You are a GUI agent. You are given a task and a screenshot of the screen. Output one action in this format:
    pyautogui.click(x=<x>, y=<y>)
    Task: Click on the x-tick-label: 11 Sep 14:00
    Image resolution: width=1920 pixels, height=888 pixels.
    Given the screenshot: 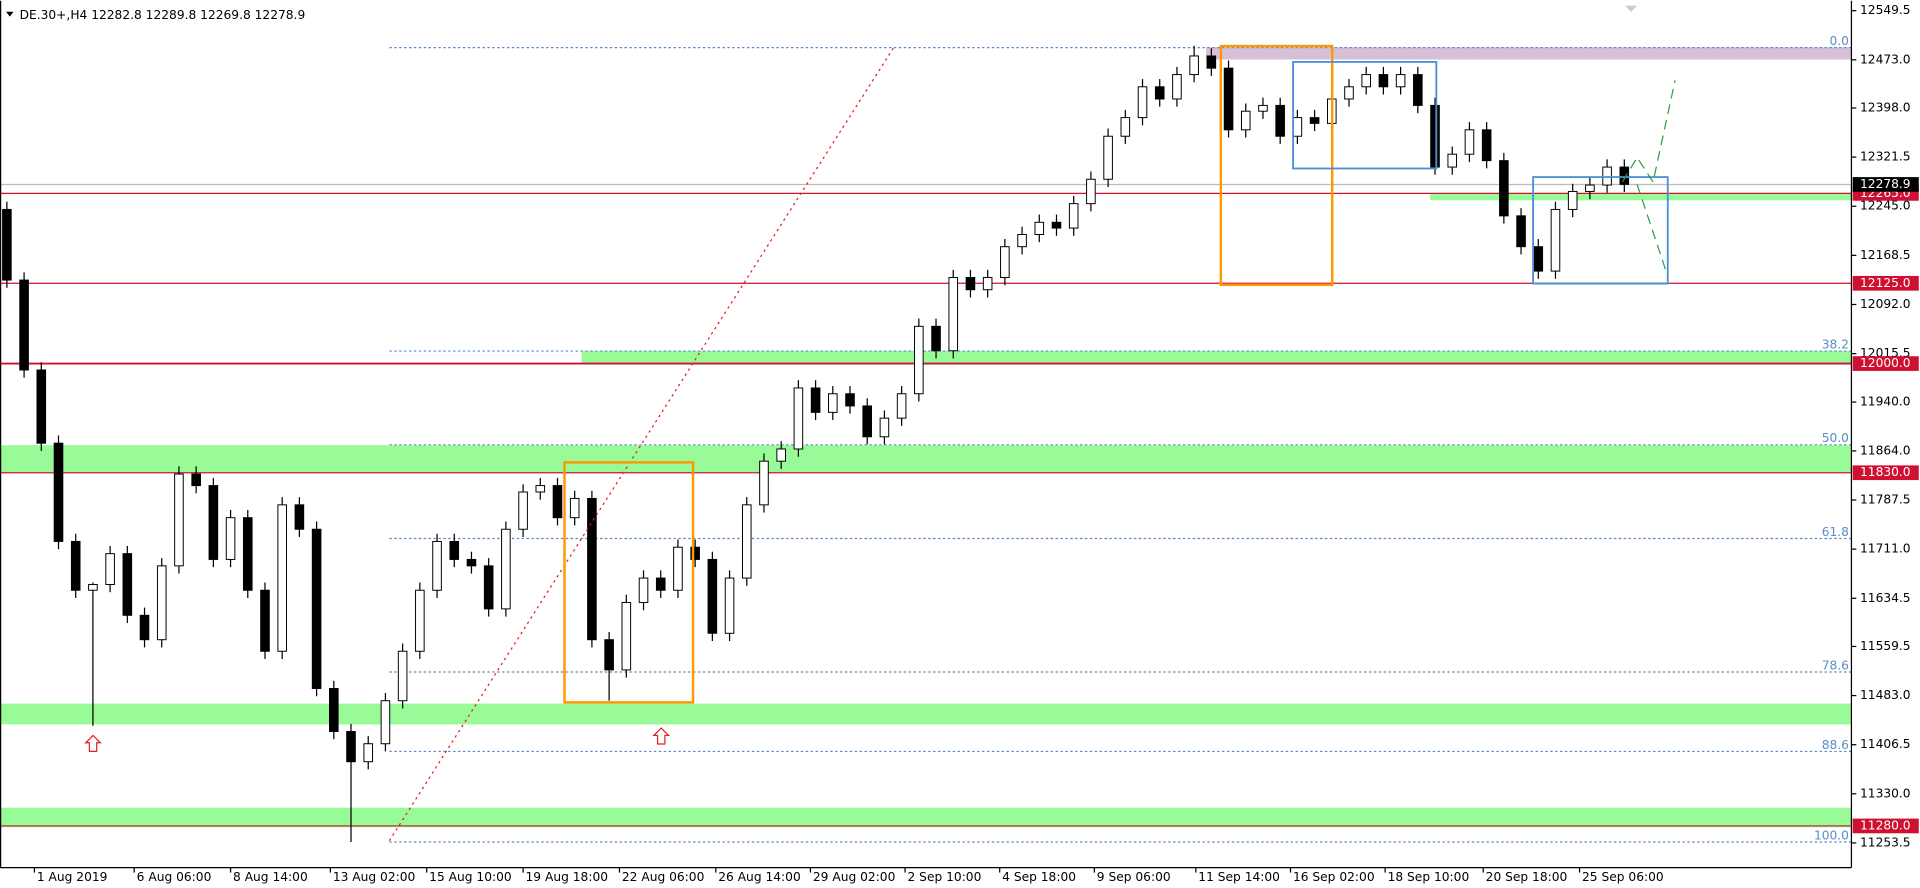 What is the action you would take?
    pyautogui.click(x=1239, y=877)
    